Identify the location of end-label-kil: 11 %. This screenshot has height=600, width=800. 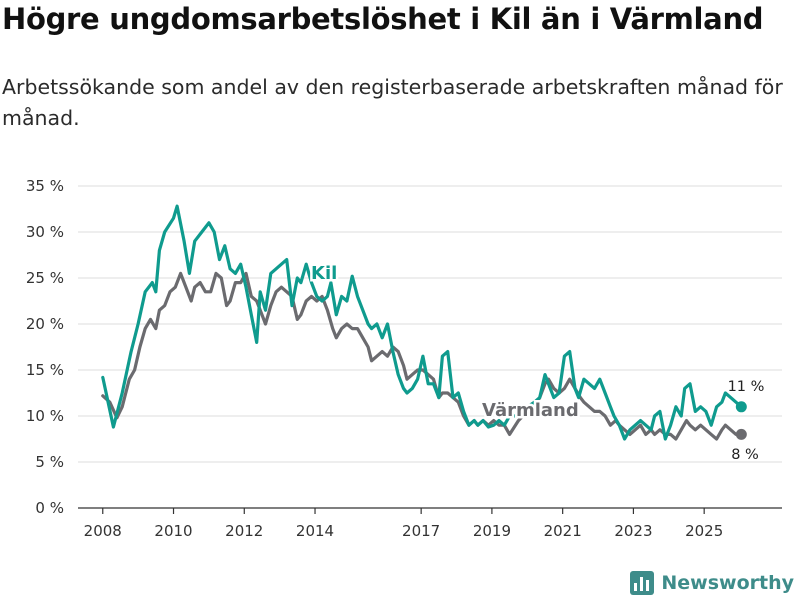
(746, 387).